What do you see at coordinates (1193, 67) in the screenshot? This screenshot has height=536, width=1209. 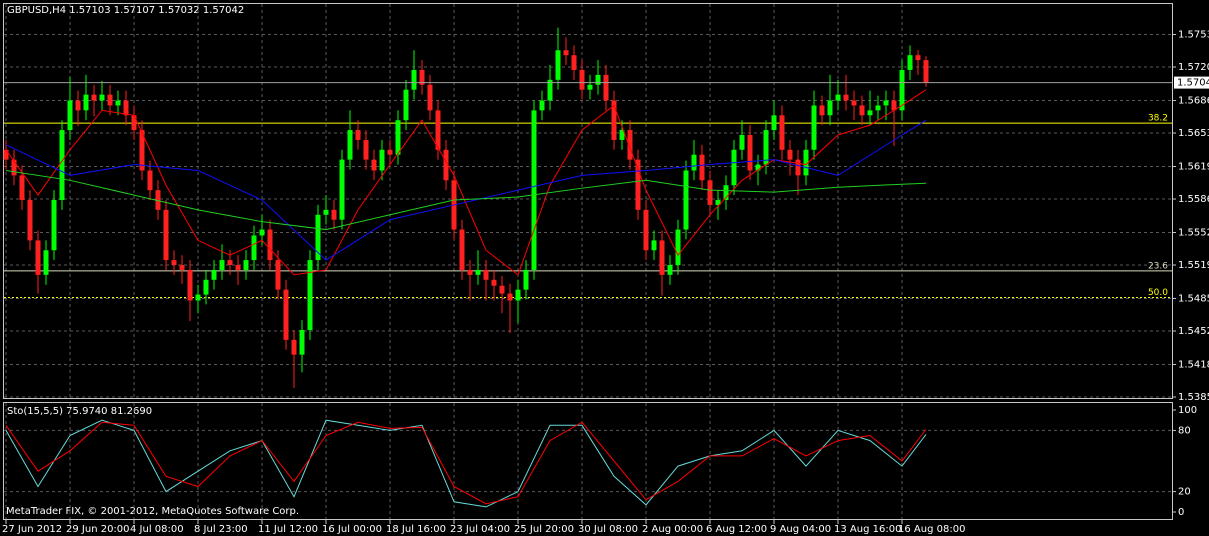 I see `y-tick-label: 1.57200` at bounding box center [1193, 67].